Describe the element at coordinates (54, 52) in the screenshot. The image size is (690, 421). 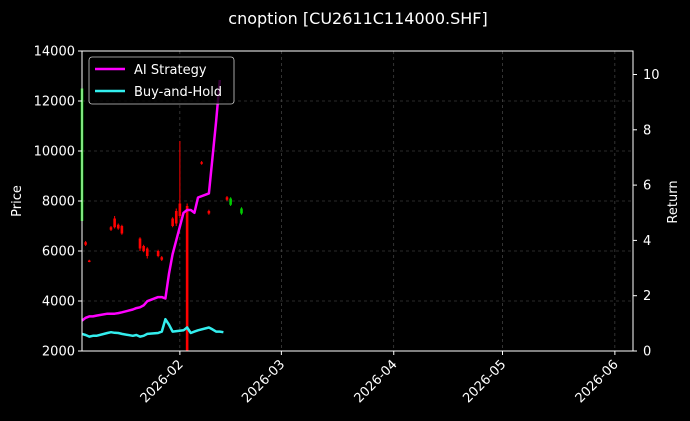
I see `y-tick-label: 14000` at that location.